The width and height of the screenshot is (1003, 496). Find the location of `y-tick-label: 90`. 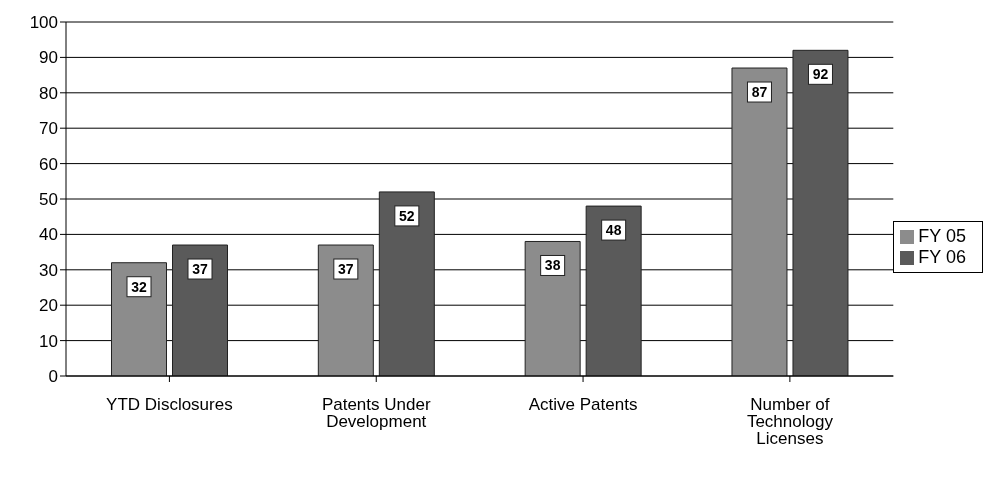

y-tick-label: 90 is located at coordinates (48, 58).